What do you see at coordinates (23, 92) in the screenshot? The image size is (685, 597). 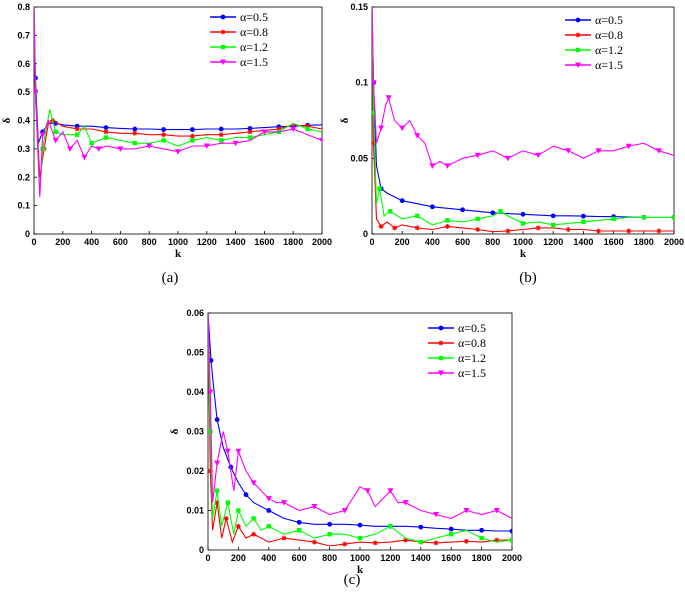 I see `y-tick-label: 0.5` at bounding box center [23, 92].